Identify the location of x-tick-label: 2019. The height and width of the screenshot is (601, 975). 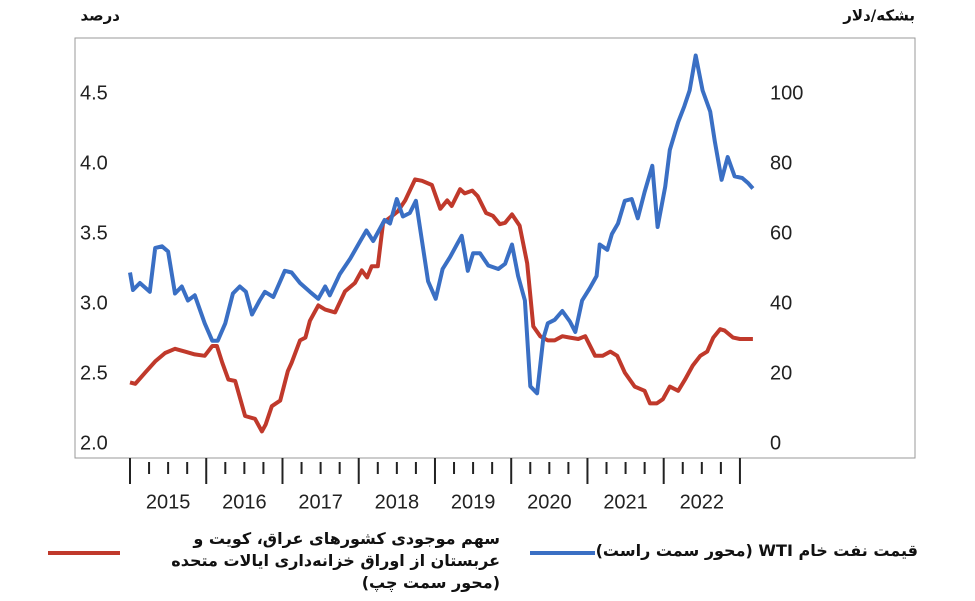
(473, 502).